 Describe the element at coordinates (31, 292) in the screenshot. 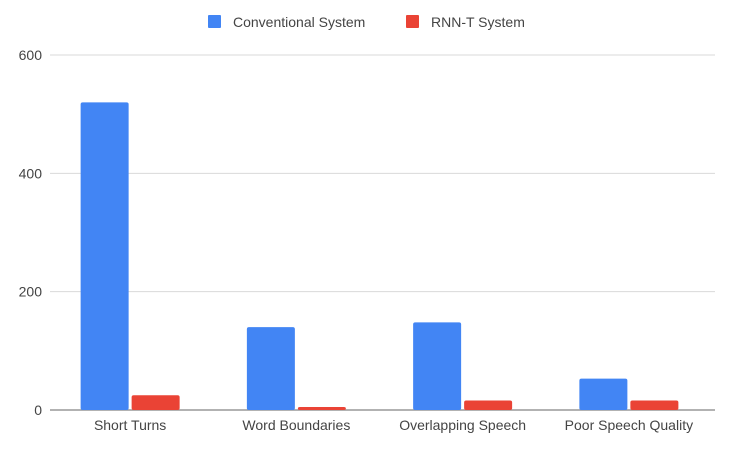

I see `y-tick-label: 200` at that location.